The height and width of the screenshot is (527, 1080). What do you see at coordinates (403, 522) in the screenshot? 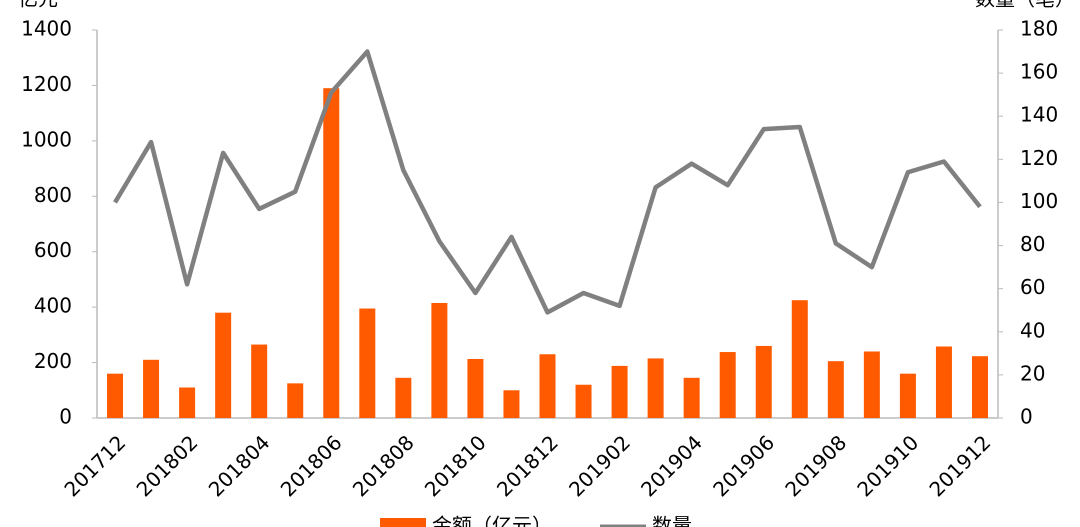
I see `legend-swatch` at bounding box center [403, 522].